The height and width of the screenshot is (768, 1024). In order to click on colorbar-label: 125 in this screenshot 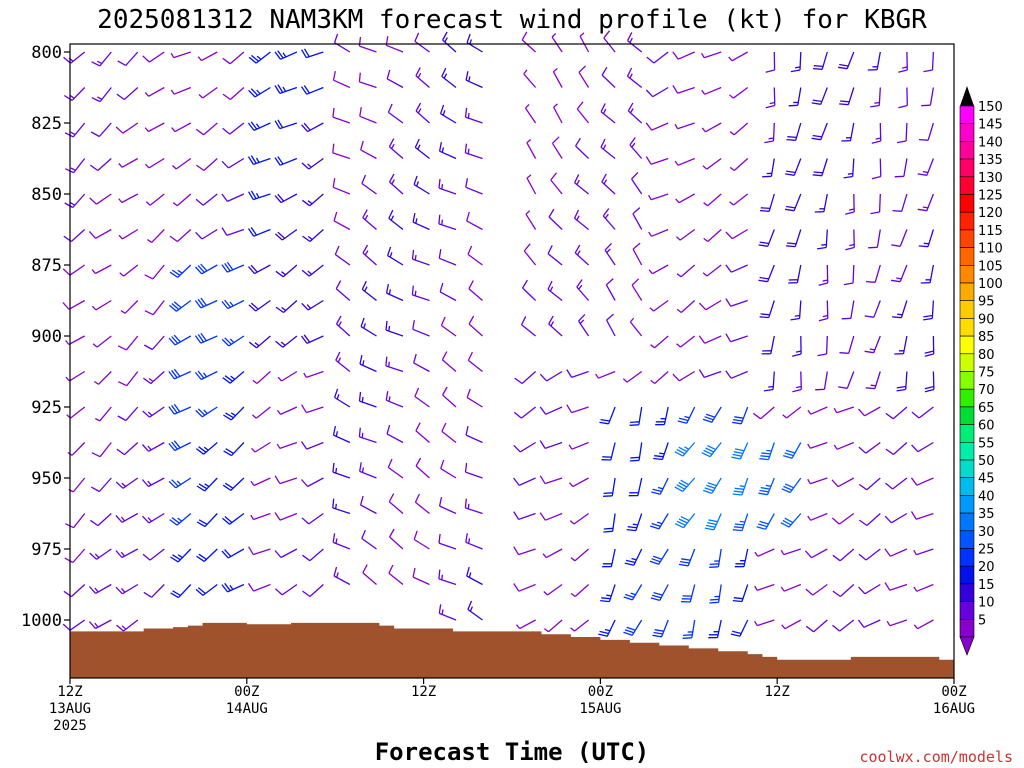, I will do `click(990, 196)`.